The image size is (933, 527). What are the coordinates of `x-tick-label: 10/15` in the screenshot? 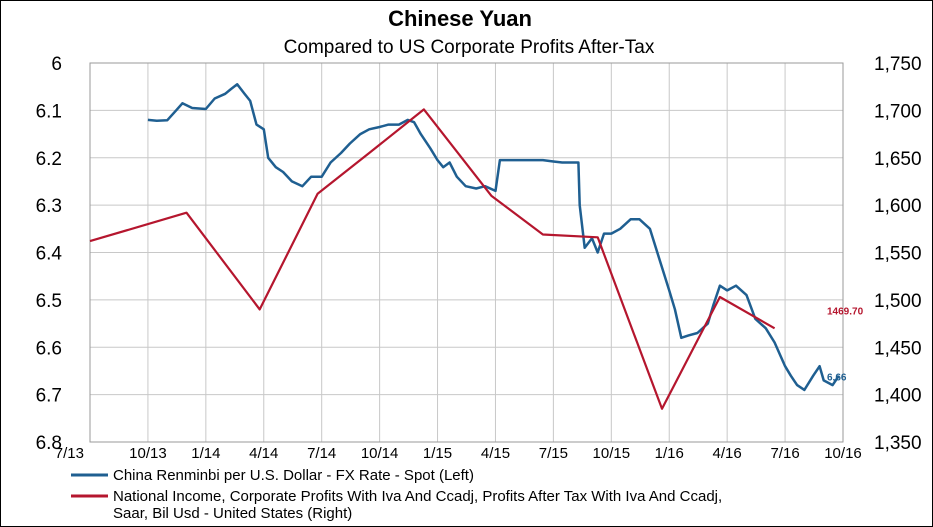 It's located at (612, 453).